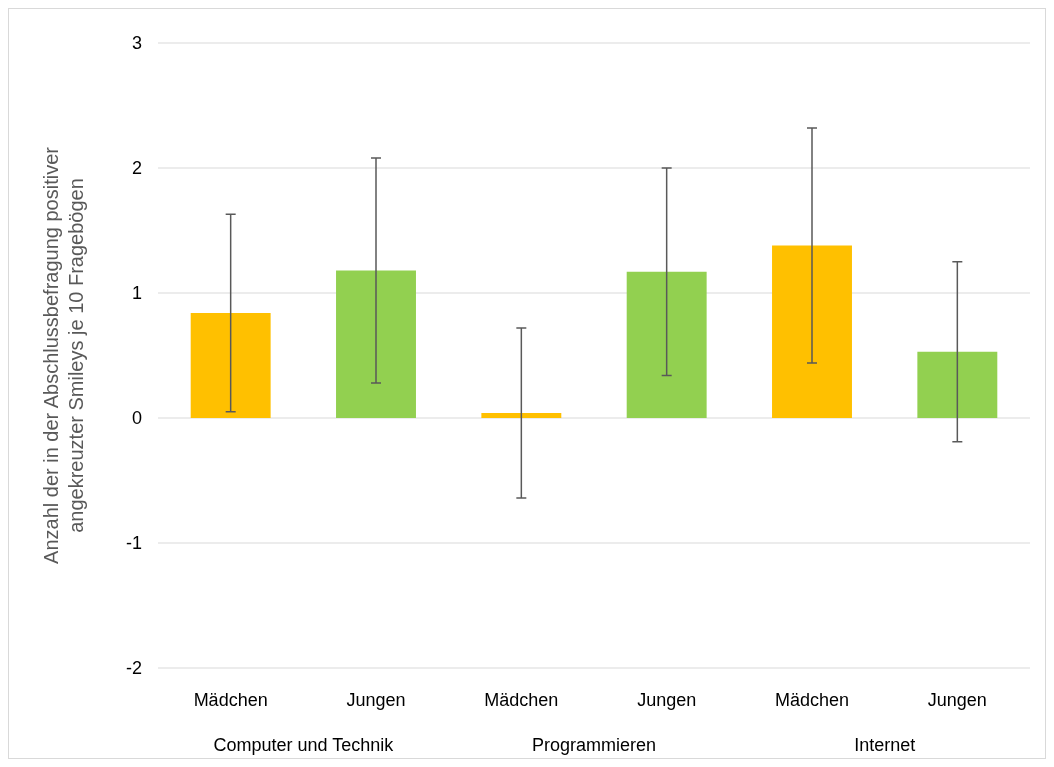 The width and height of the screenshot is (1054, 767). Describe the element at coordinates (136, 418) in the screenshot. I see `y-tick-label: 0` at that location.